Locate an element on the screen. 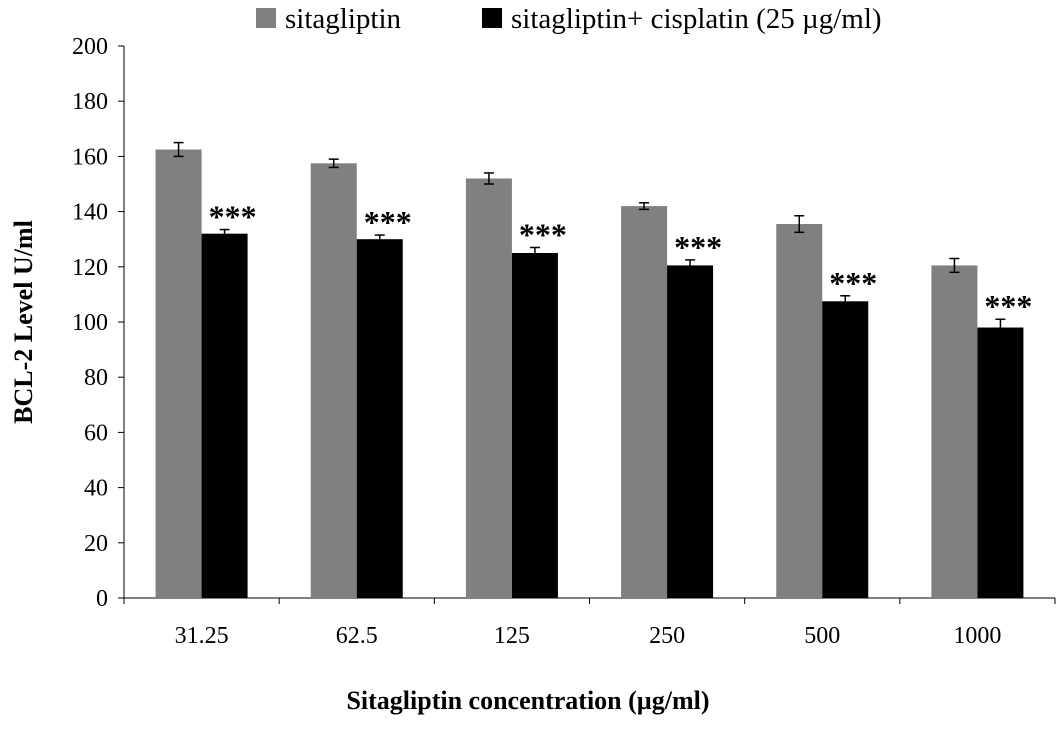 This screenshot has width=1063, height=729. y-tick-label: 120 is located at coordinates (90, 268).